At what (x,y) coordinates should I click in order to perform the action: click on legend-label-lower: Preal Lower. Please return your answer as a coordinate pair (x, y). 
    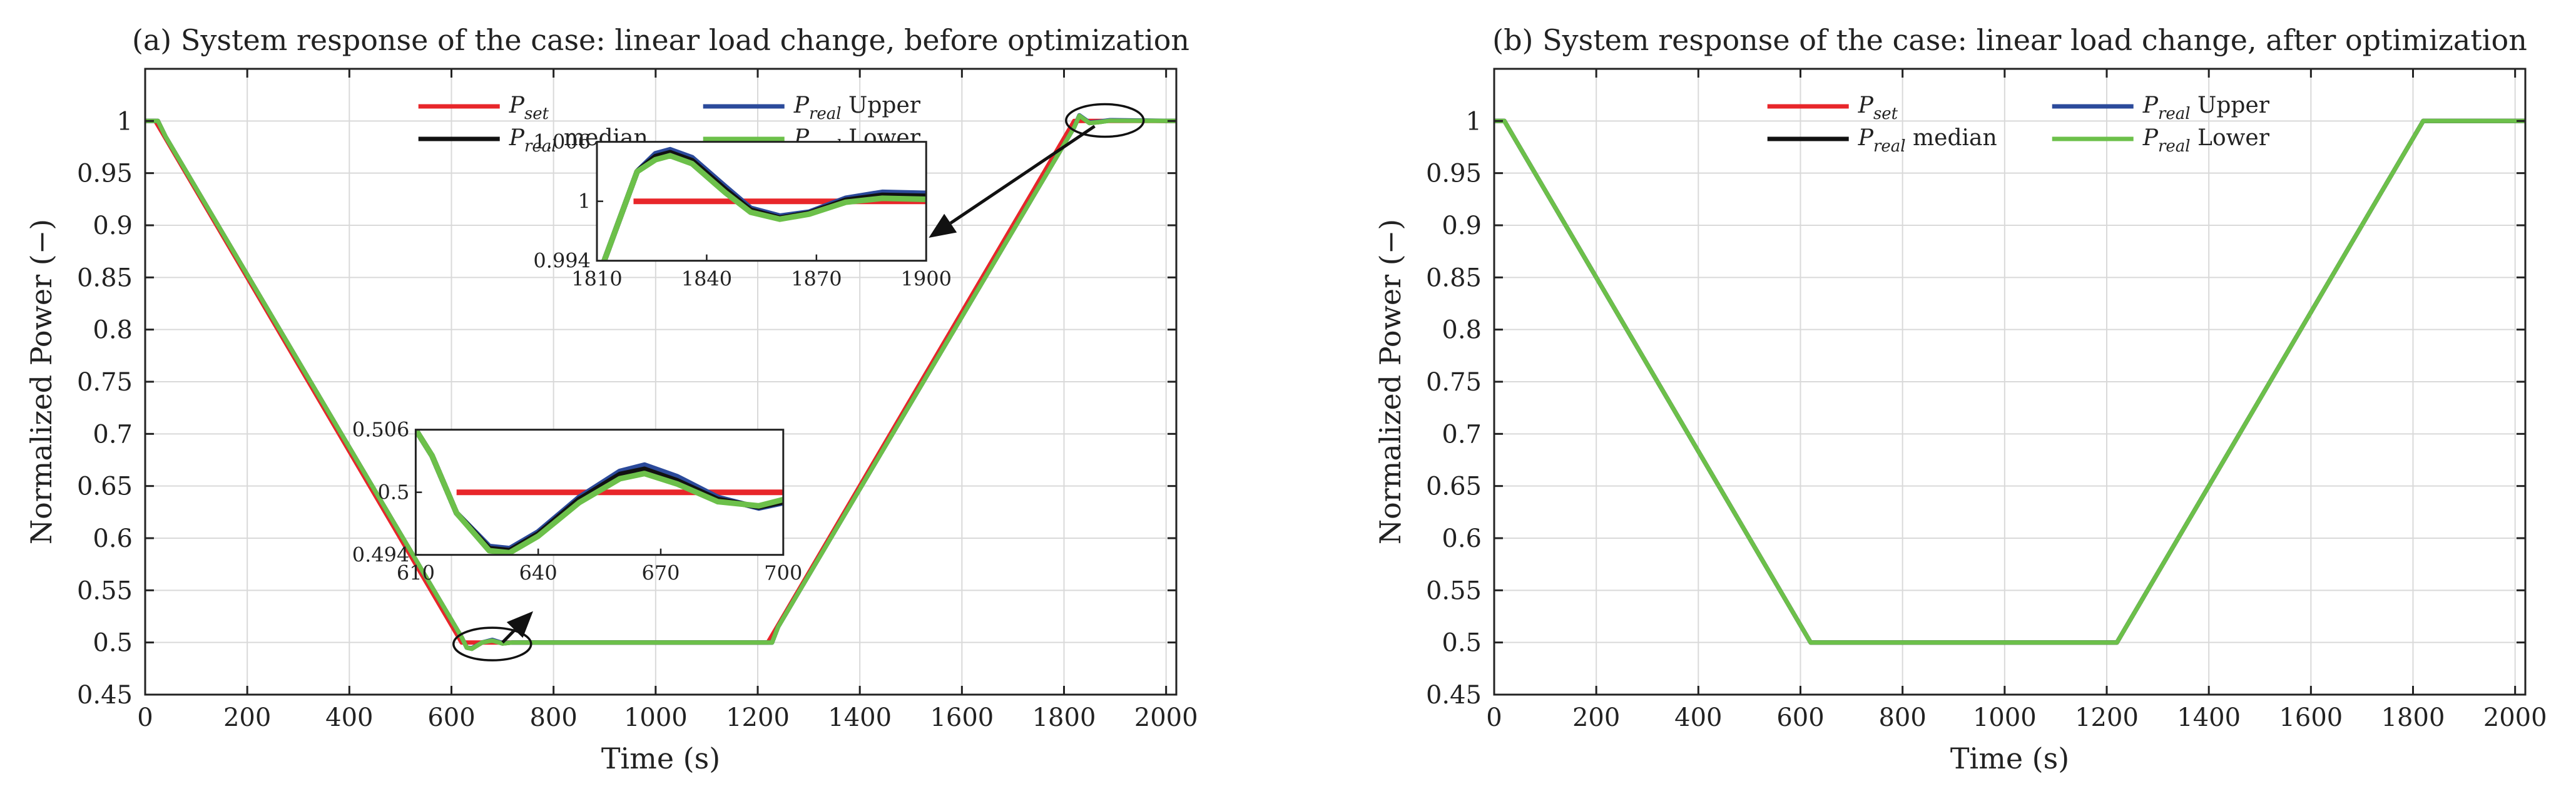
    Looking at the image, I should click on (2206, 140).